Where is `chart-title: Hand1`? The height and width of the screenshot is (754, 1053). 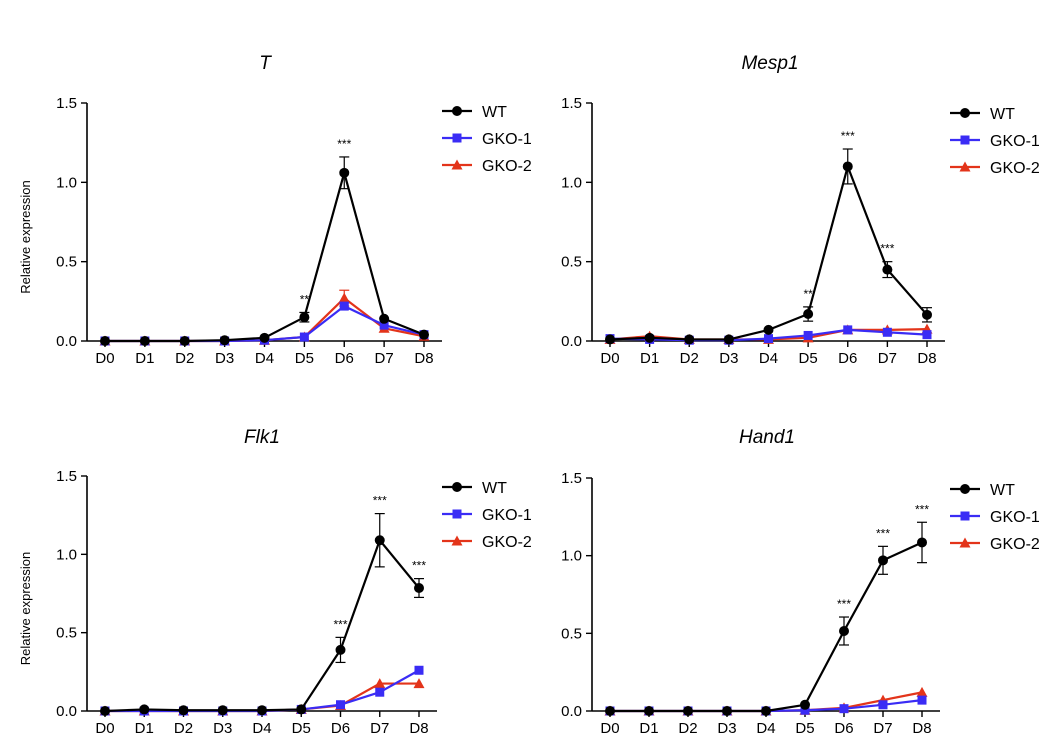 chart-title: Hand1 is located at coordinates (767, 437).